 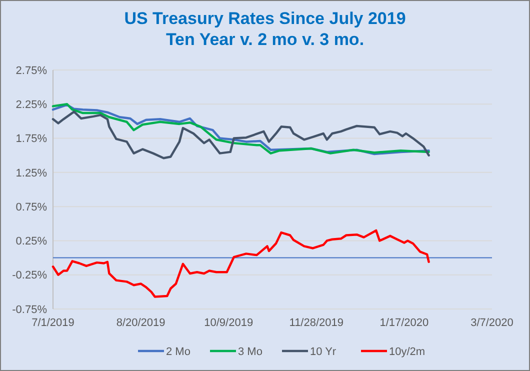 What do you see at coordinates (141, 323) in the screenshot?
I see `x-tick-label: 8/20/2019` at bounding box center [141, 323].